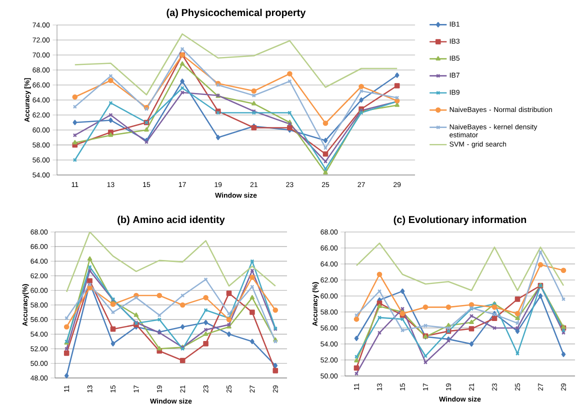  What do you see at coordinates (460, 221) in the screenshot?
I see `chart-title: (c) Evolutionary information` at bounding box center [460, 221].